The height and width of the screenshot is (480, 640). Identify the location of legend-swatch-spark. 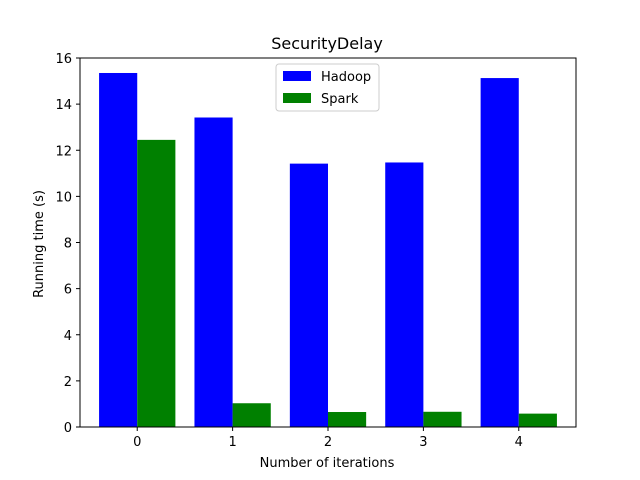
(297, 98).